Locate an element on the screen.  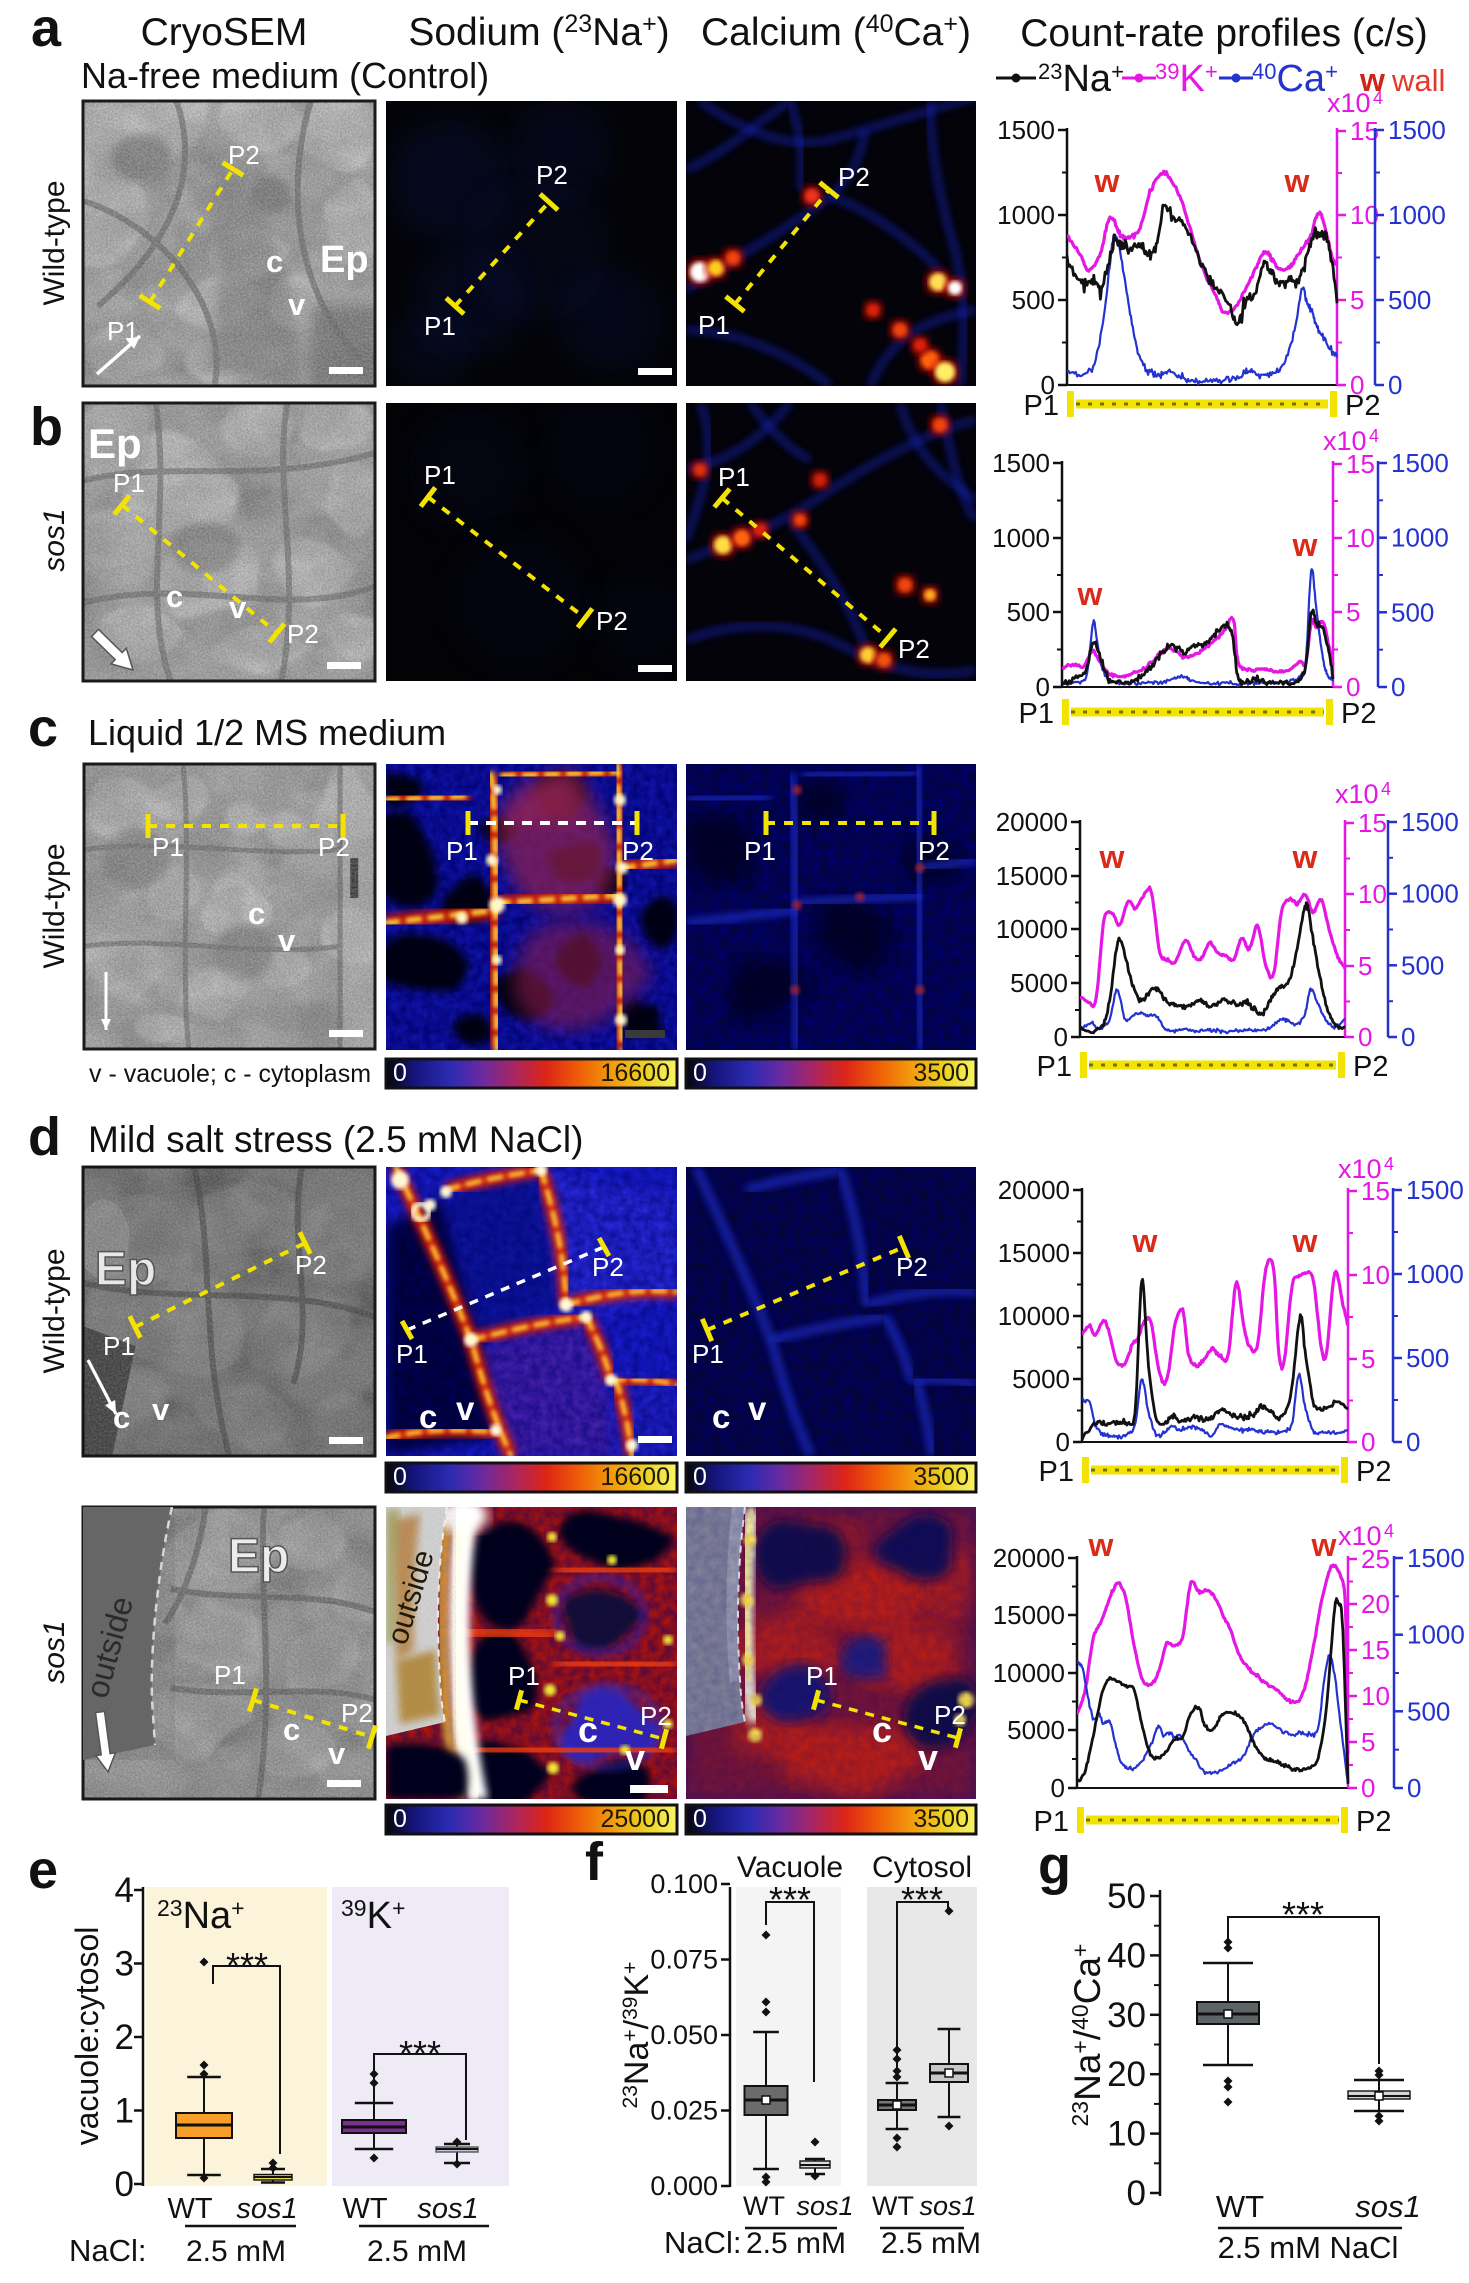
svg-text: Liquid 1/2 MS medium is located at coordinates (267, 732).